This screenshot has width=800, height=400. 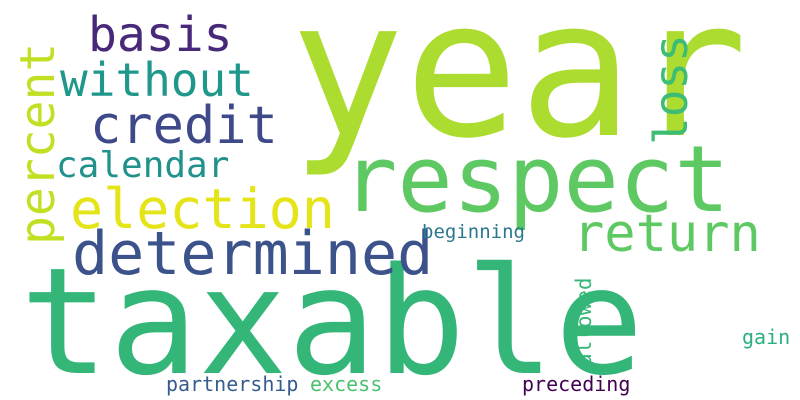 What do you see at coordinates (253, 254) in the screenshot?
I see `word-determined: determined` at bounding box center [253, 254].